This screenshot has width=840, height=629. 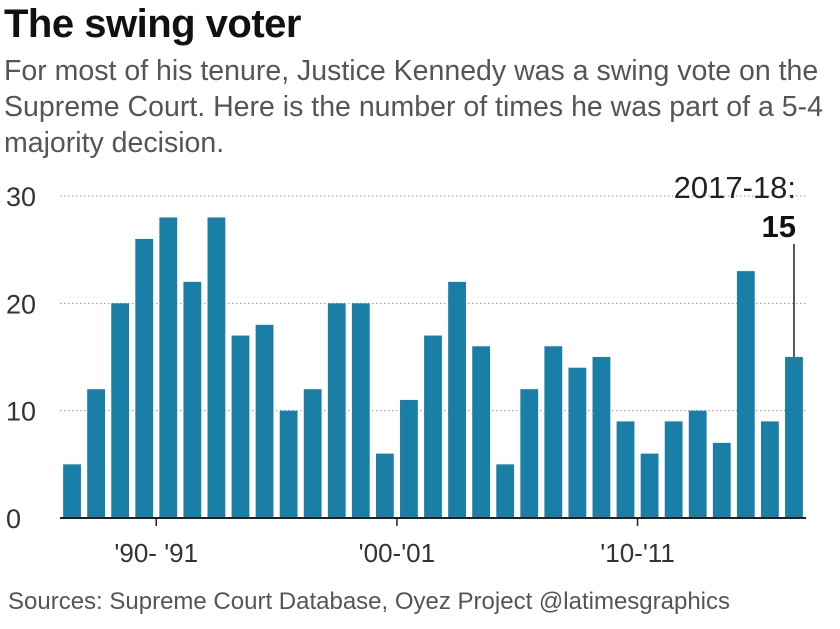 I want to click on y-tick-label-10: 10, so click(x=21, y=412).